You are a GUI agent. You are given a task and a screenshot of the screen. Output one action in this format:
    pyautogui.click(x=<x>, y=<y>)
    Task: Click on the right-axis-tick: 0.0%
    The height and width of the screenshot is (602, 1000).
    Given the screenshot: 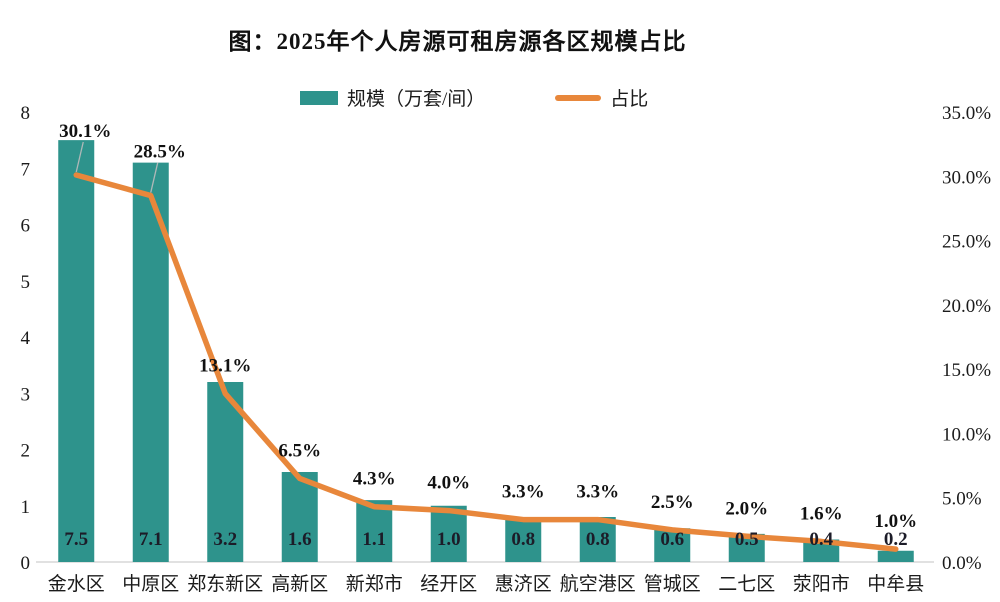 What is the action you would take?
    pyautogui.click(x=962, y=563)
    